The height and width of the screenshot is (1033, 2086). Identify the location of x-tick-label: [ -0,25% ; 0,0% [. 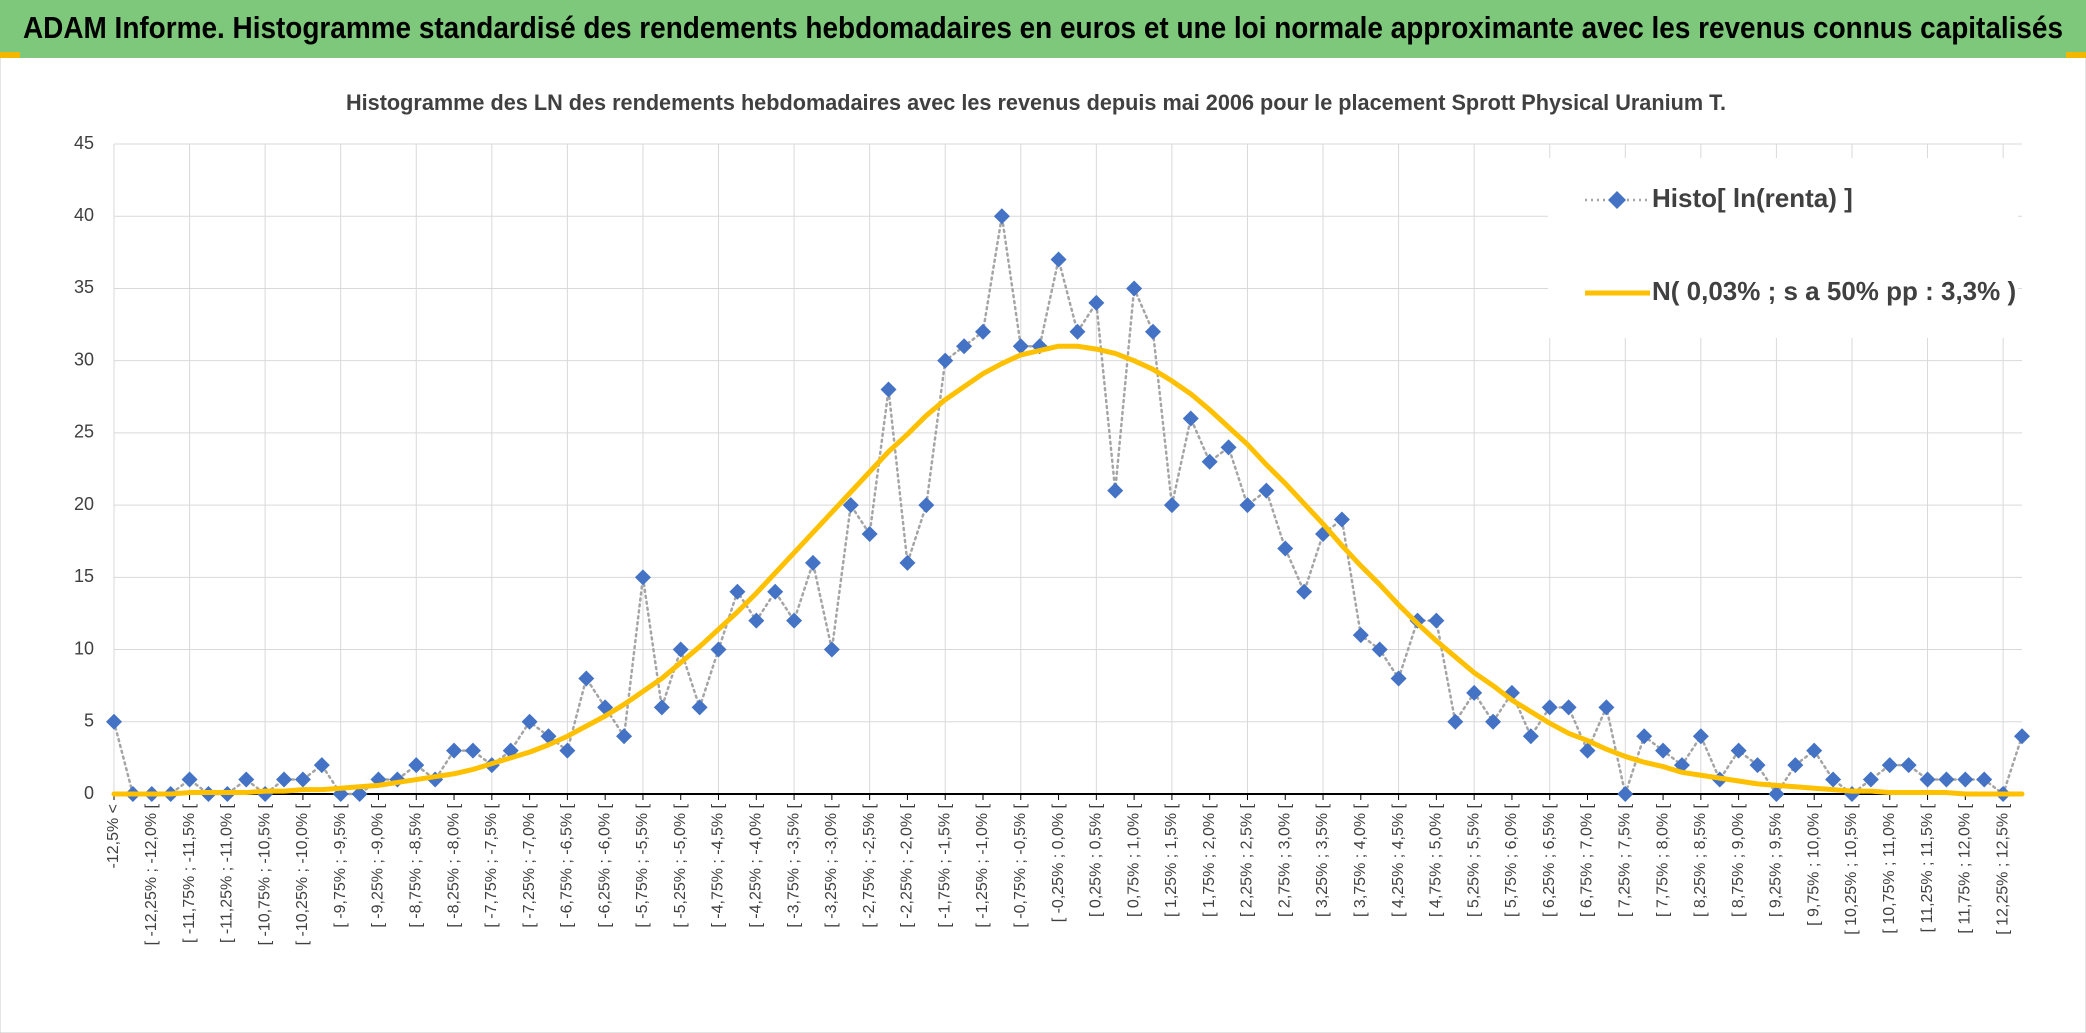
(1058, 862).